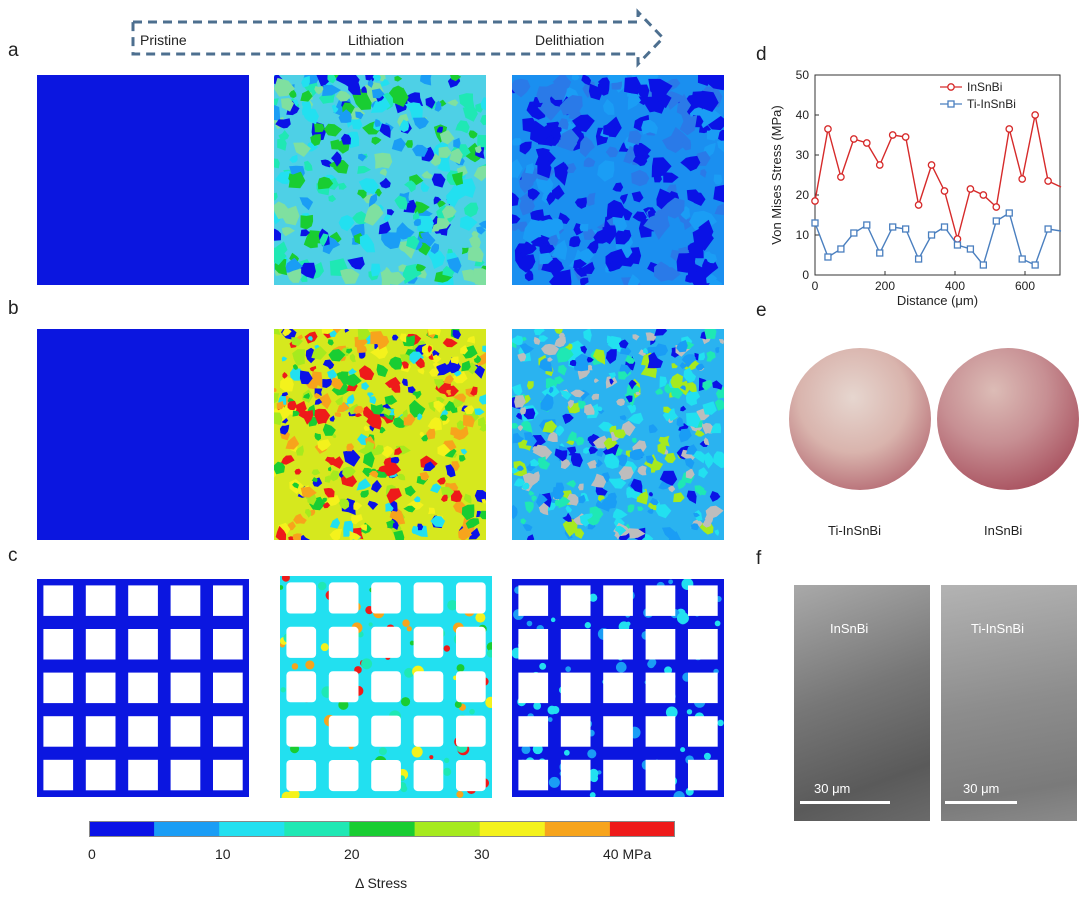 The image size is (1080, 907). What do you see at coordinates (381, 883) in the screenshot?
I see `colorbar-label: Δ Stress` at bounding box center [381, 883].